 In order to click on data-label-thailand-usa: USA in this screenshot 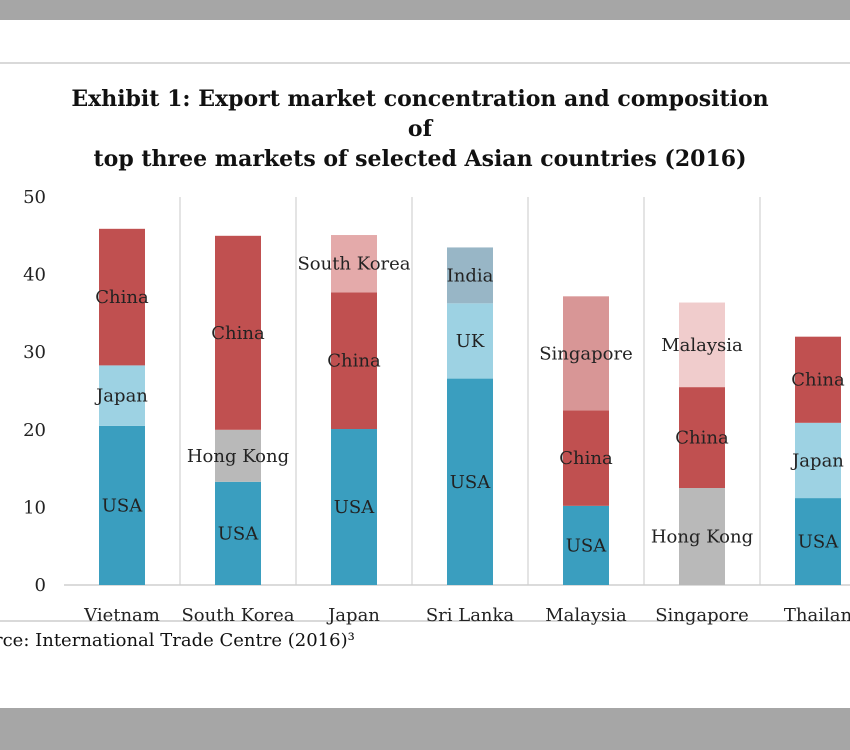, I will do `click(819, 542)`.